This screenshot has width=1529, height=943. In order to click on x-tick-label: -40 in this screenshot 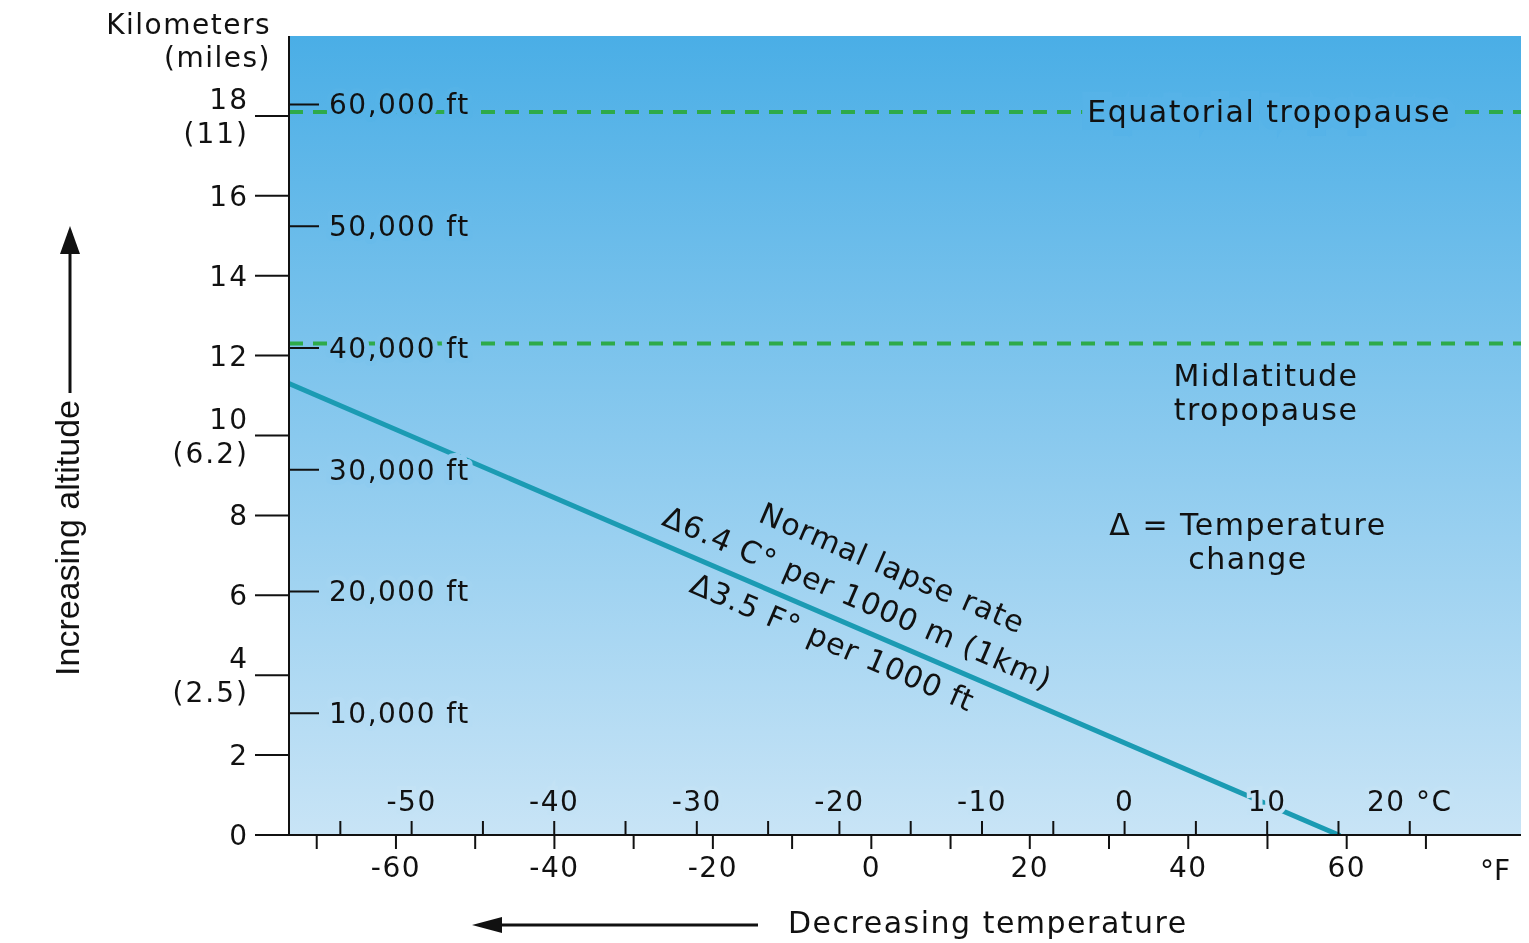, I will do `click(554, 867)`.